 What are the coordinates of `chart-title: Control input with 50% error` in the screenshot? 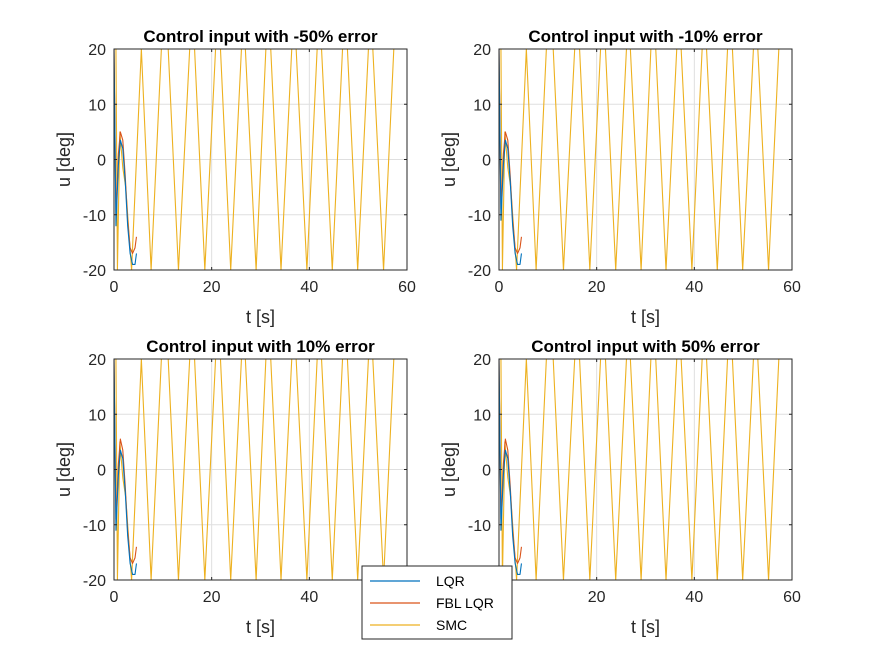 It's located at (645, 346).